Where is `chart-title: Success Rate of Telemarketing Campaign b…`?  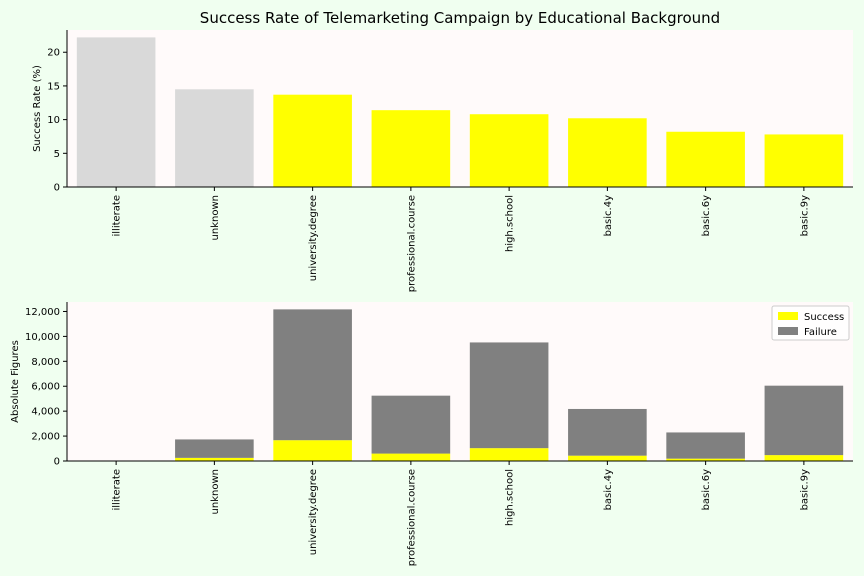 chart-title: Success Rate of Telemarketing Campaign b… is located at coordinates (460, 18).